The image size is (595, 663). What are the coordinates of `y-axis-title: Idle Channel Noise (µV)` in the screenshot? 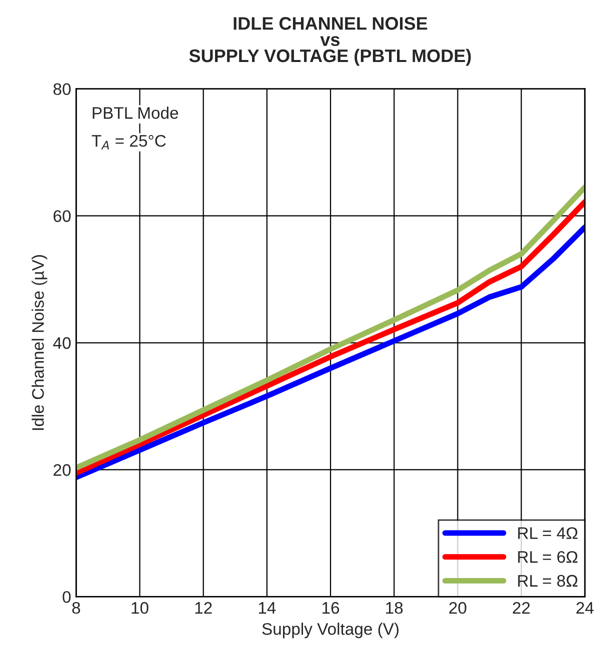 It's located at (40, 342).